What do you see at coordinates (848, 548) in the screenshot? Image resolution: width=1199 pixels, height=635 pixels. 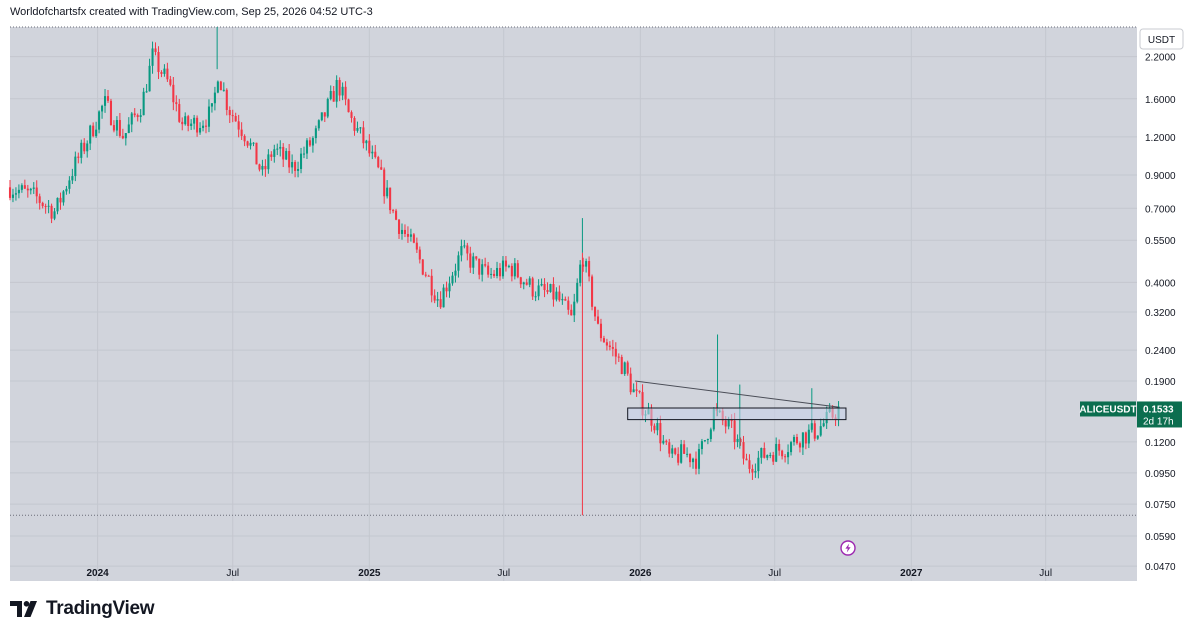 I see `lightning-icon` at bounding box center [848, 548].